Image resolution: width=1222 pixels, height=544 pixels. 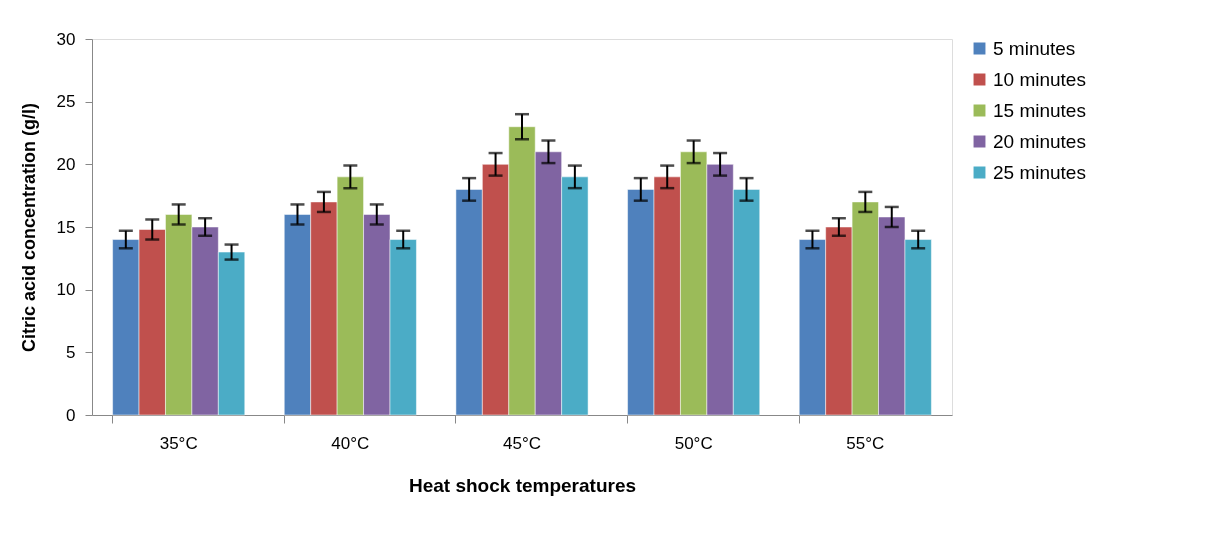 What do you see at coordinates (1039, 110) in the screenshot?
I see `legend-label: 15 minutes` at bounding box center [1039, 110].